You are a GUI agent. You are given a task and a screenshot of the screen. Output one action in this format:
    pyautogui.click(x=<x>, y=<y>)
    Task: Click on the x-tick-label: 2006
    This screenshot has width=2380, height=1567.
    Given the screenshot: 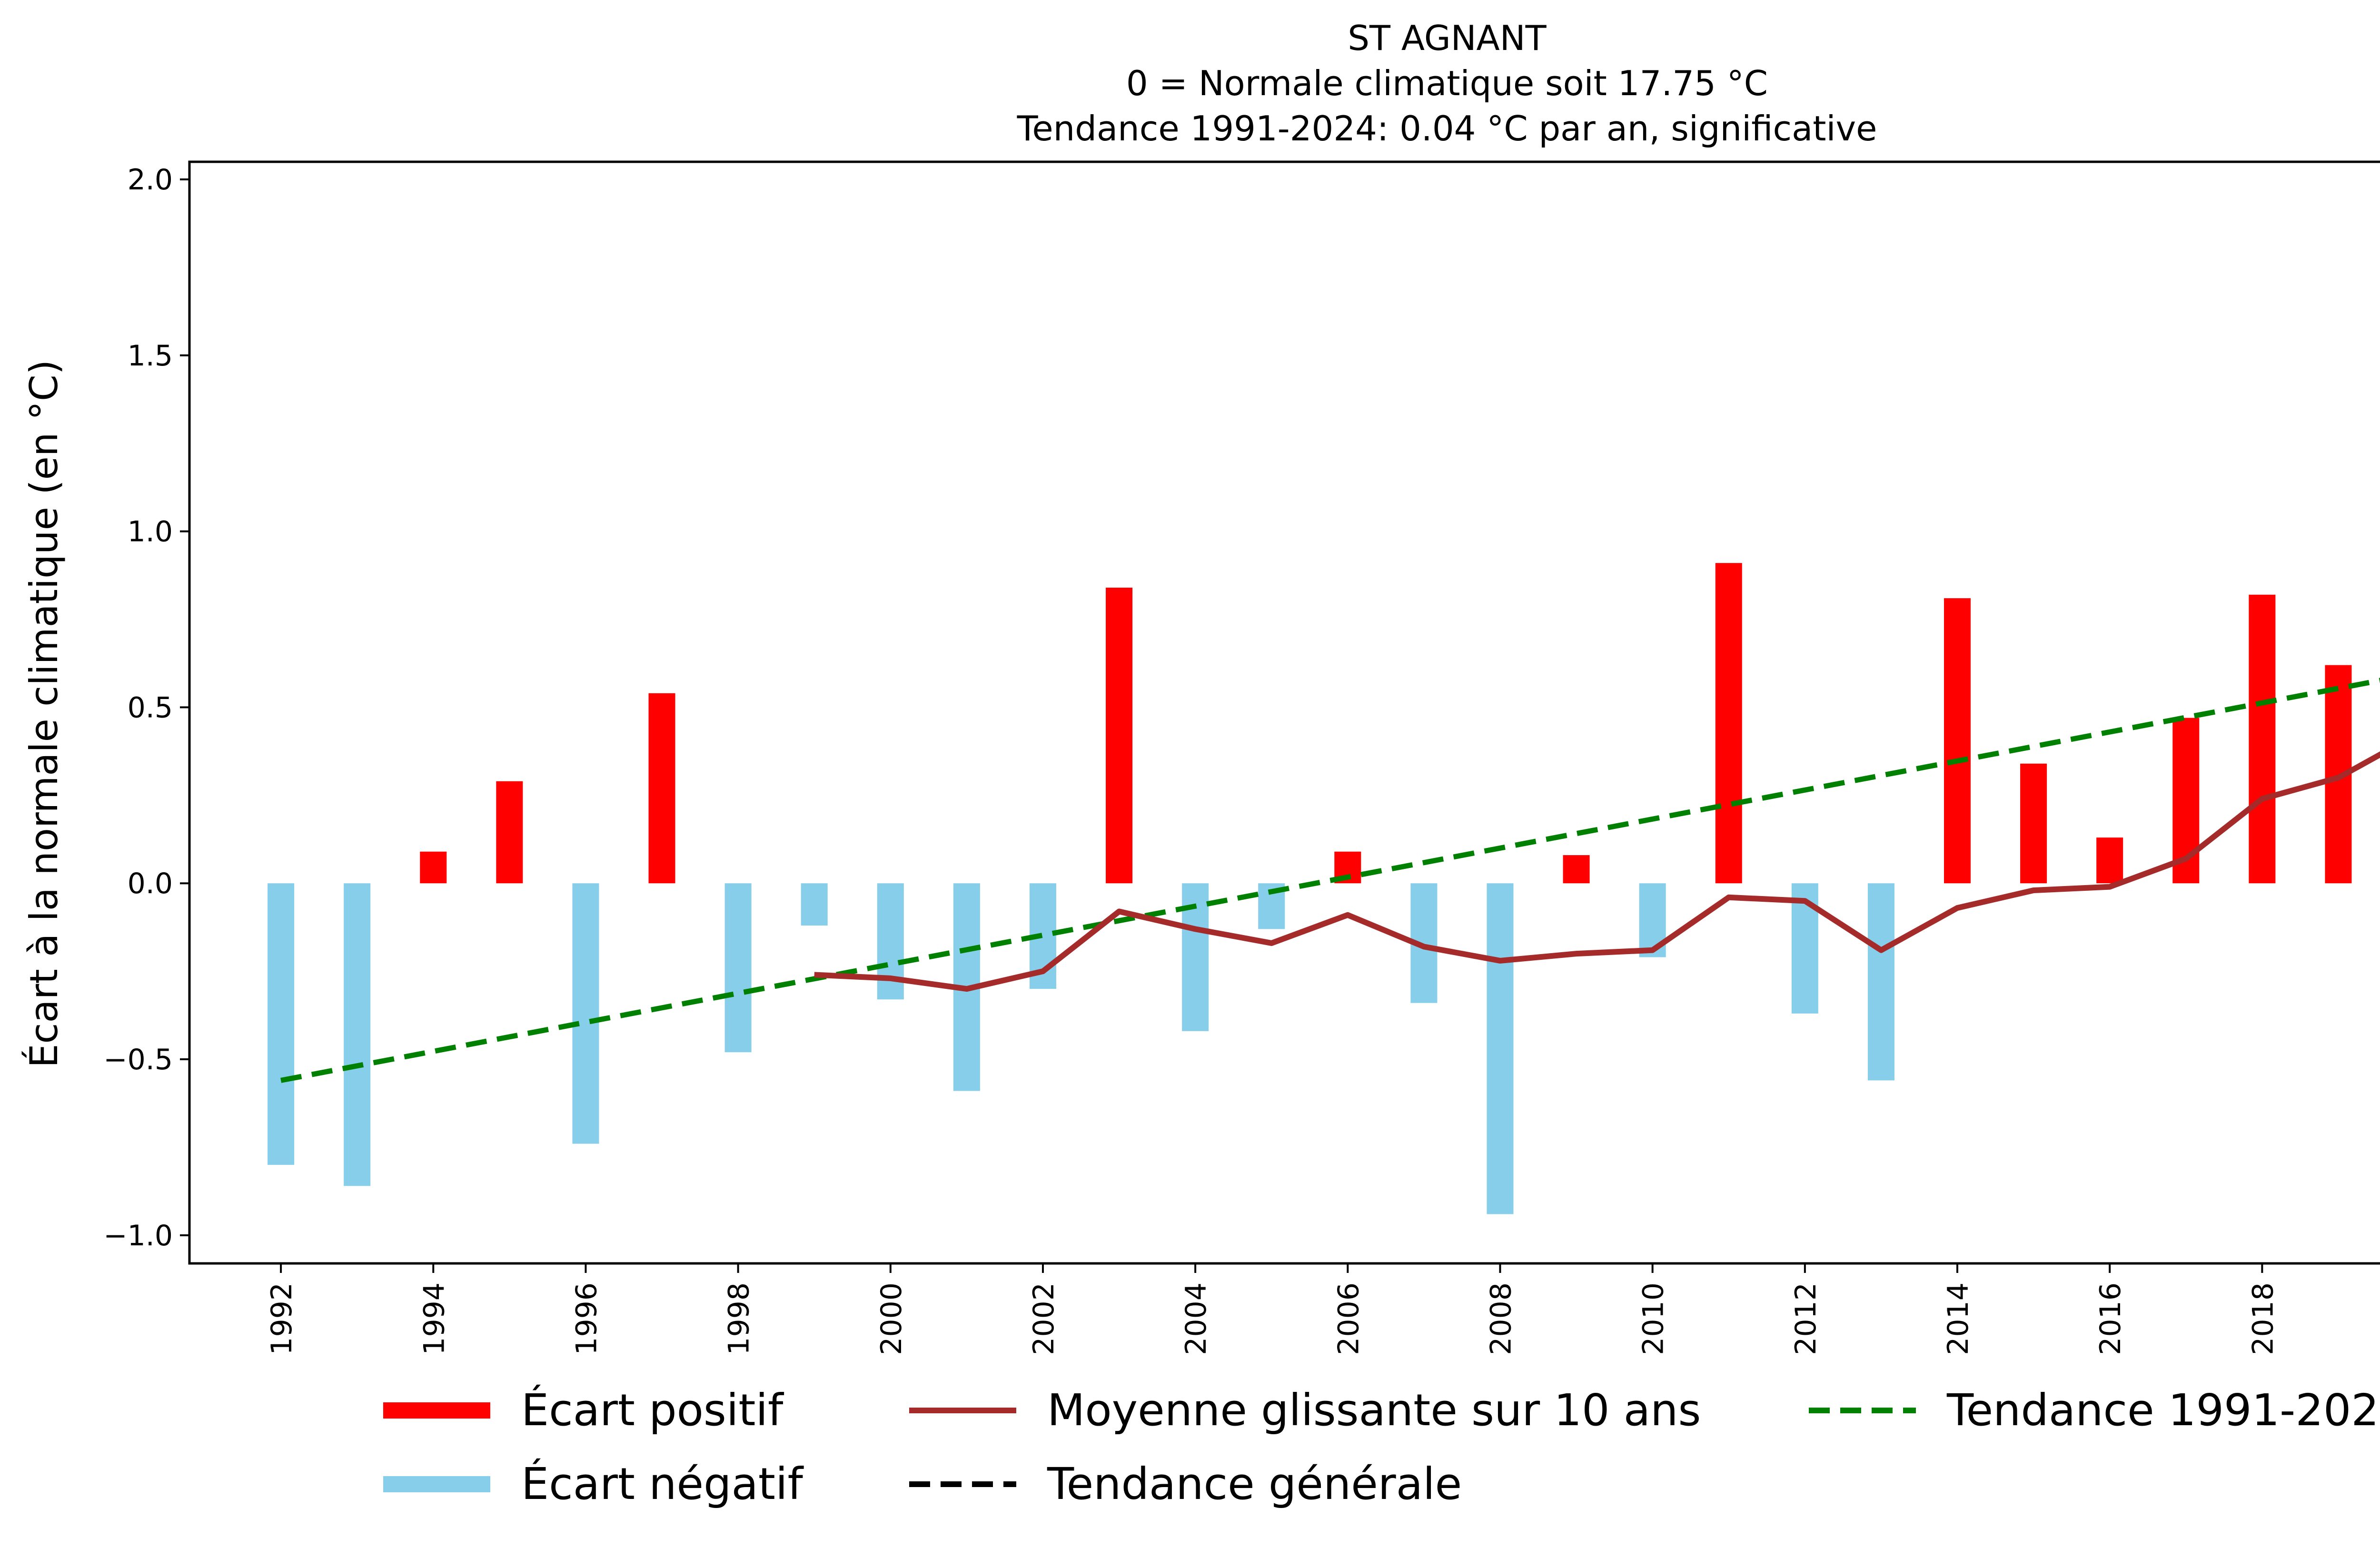 What is the action you would take?
    pyautogui.click(x=1348, y=1318)
    